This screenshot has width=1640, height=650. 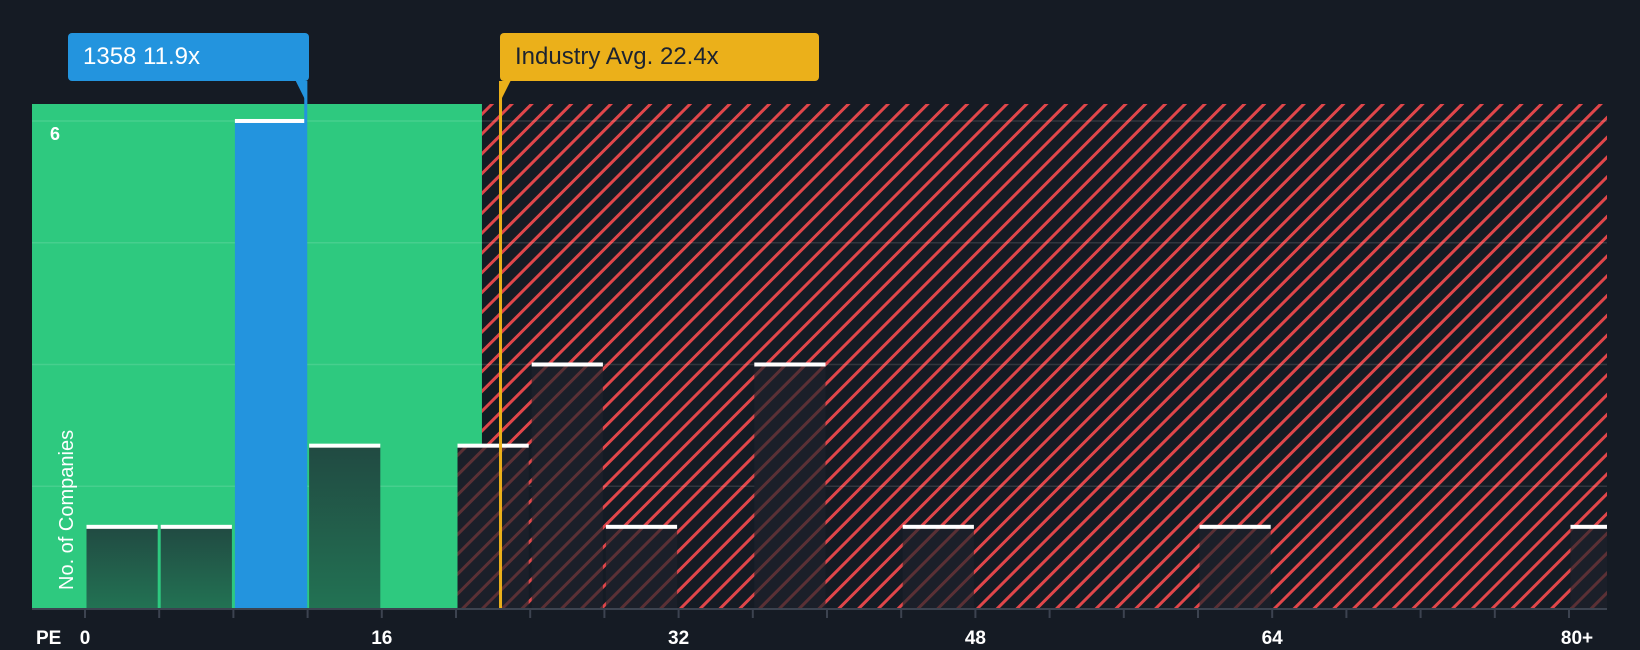 I want to click on x-axis-label: PE, so click(x=49, y=638).